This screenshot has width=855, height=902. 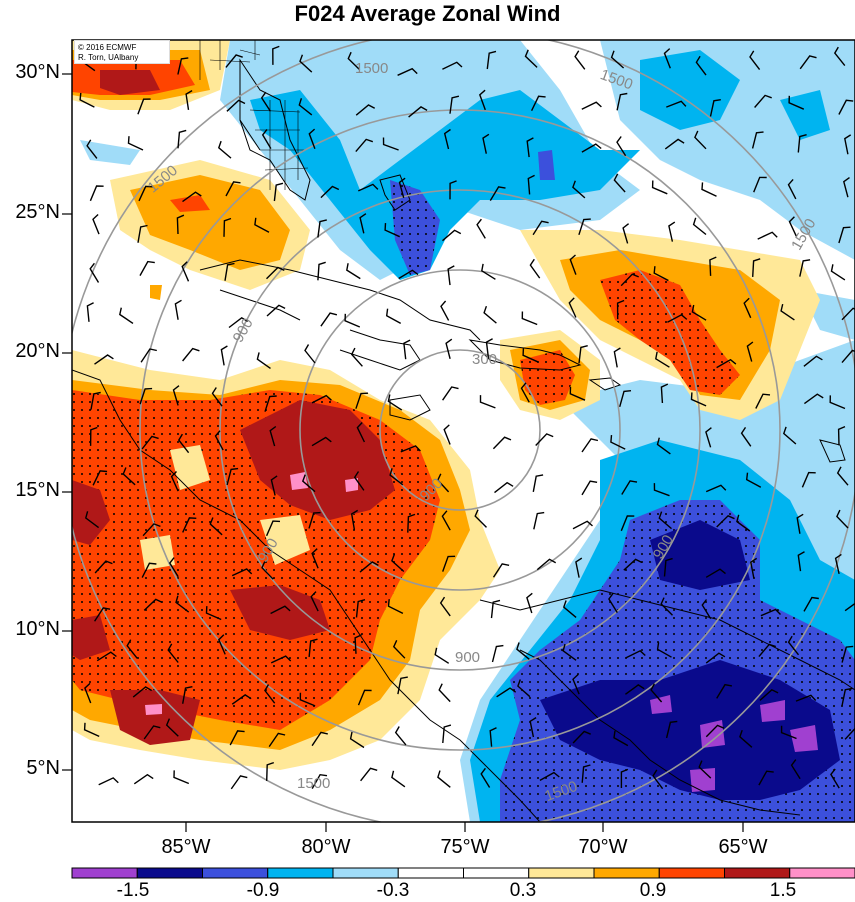 What do you see at coordinates (263, 890) in the screenshot?
I see `colorbar-label: -0.9` at bounding box center [263, 890].